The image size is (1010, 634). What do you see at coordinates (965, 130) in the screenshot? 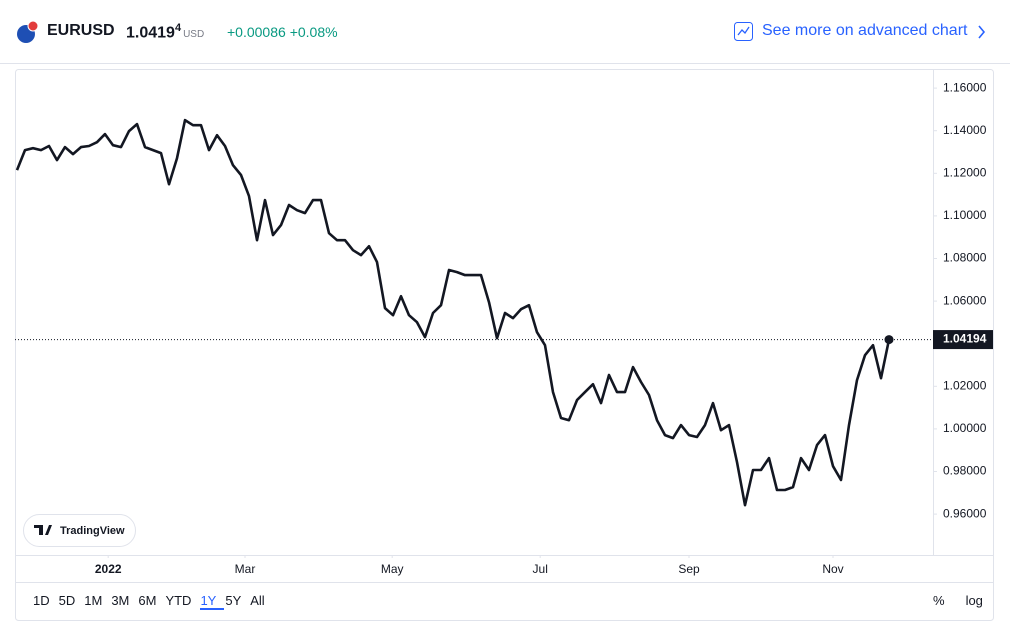
I see `y-tick-label: 1.14000` at bounding box center [965, 130].